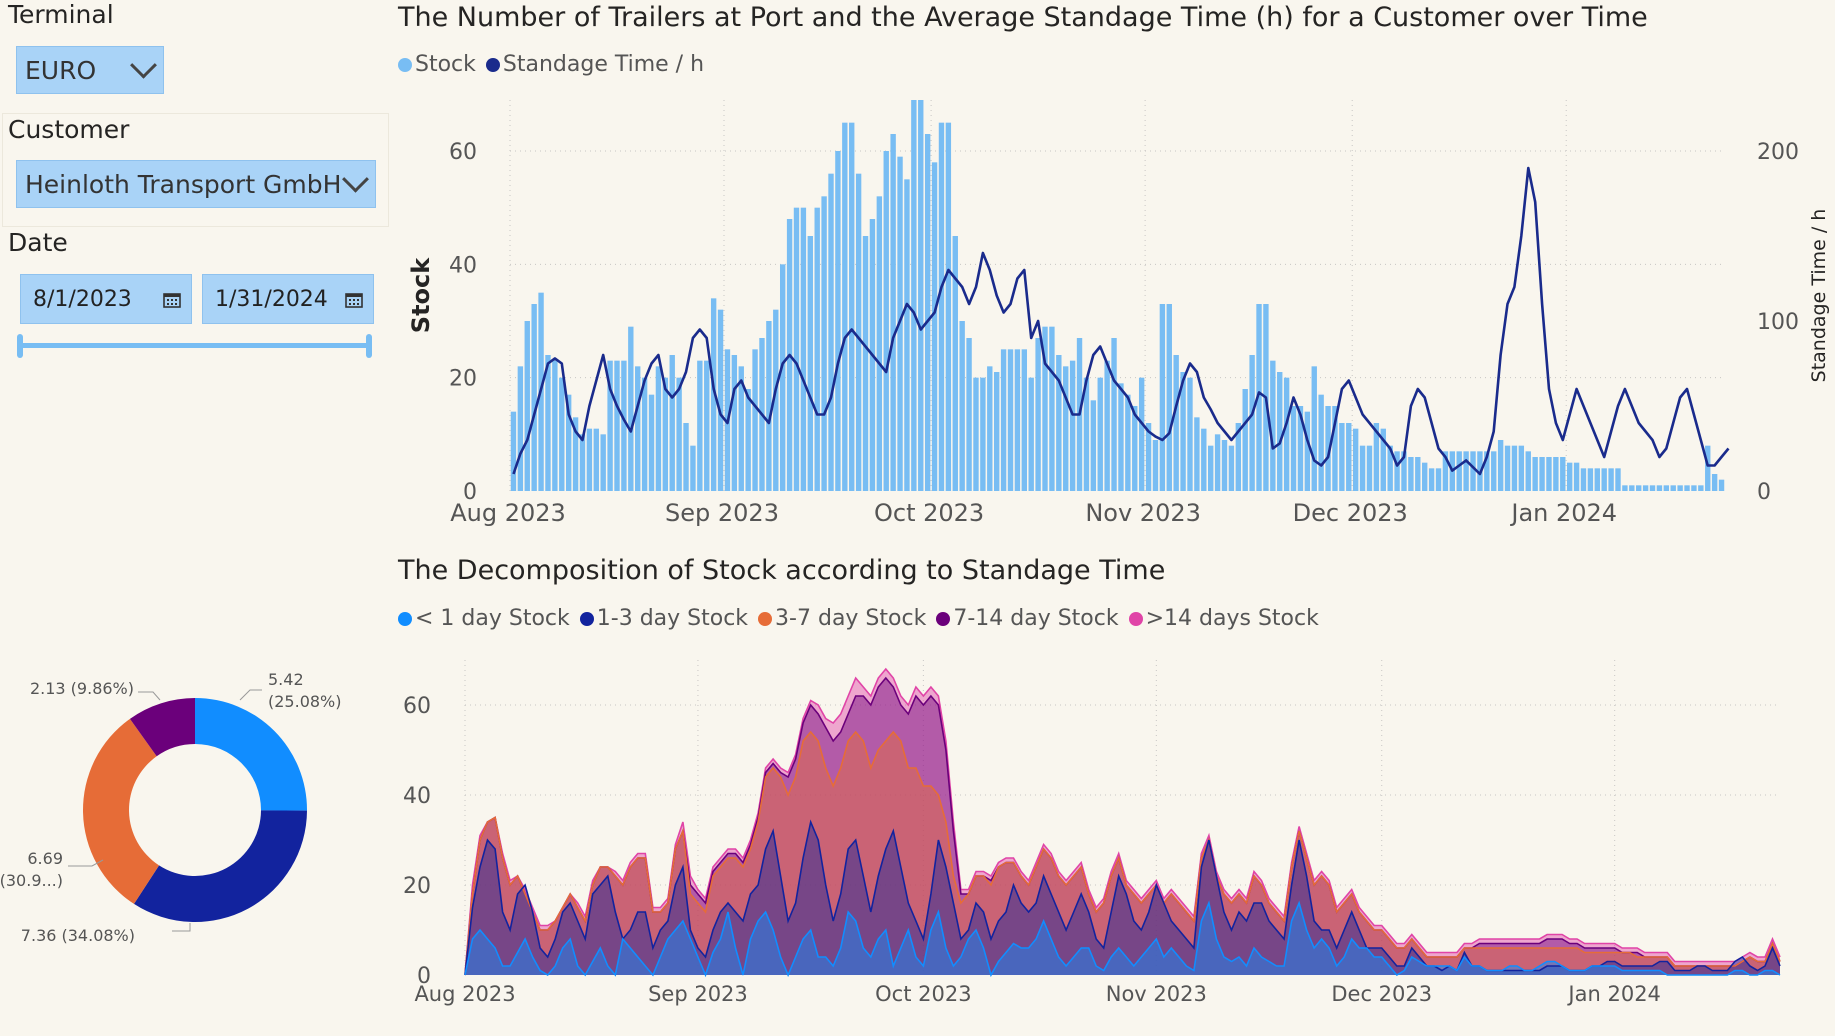  Describe the element at coordinates (143, 65) in the screenshot. I see `chevron-down-icon` at that location.